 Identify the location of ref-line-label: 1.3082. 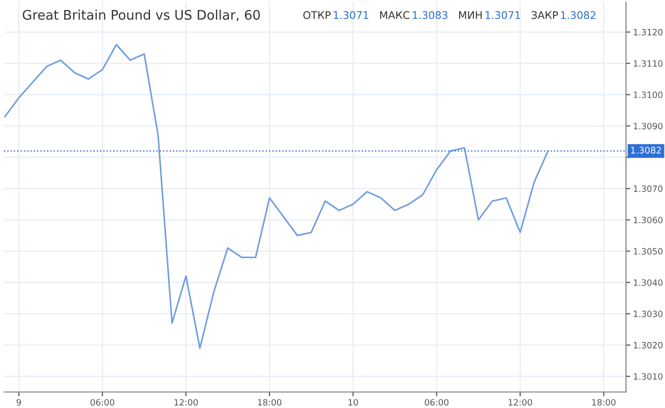
(646, 150).